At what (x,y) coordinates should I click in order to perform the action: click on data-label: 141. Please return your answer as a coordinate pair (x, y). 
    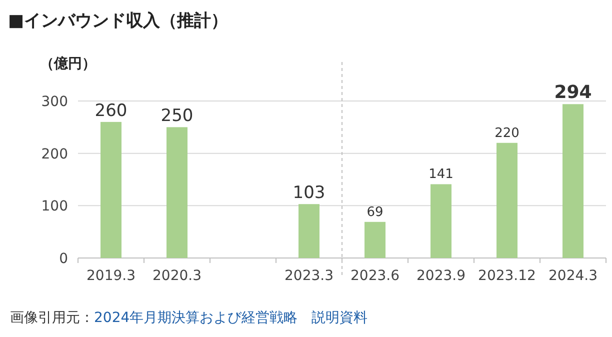
    Looking at the image, I should click on (441, 174).